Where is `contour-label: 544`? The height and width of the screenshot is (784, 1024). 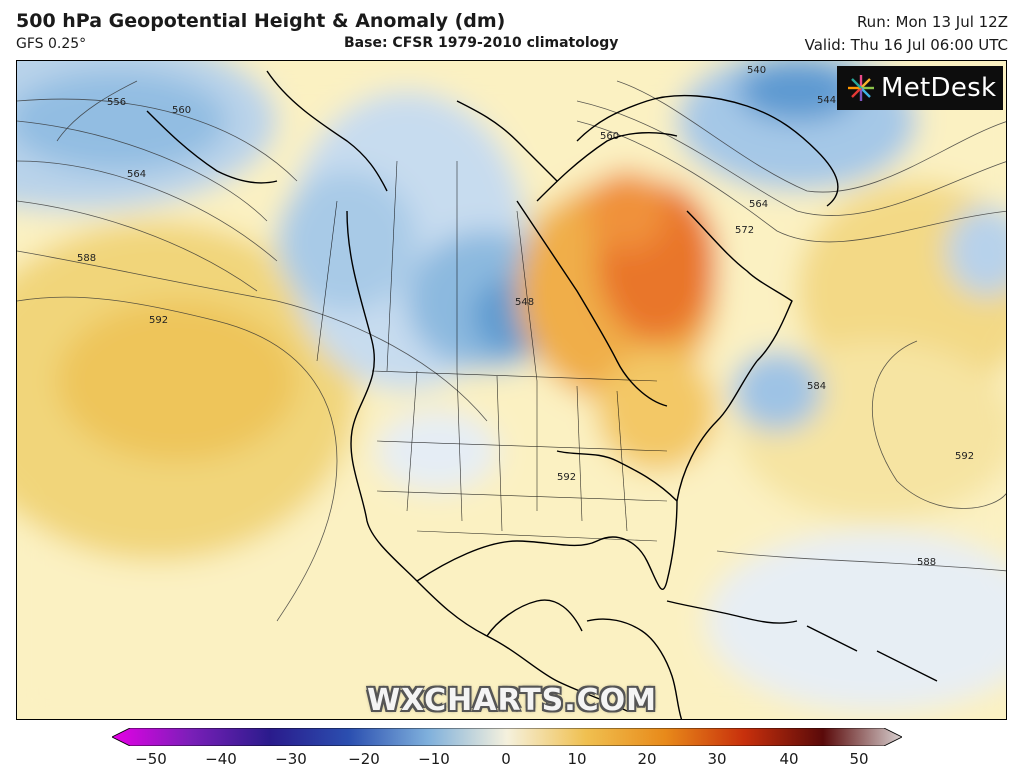 contour-label: 544 is located at coordinates (826, 100).